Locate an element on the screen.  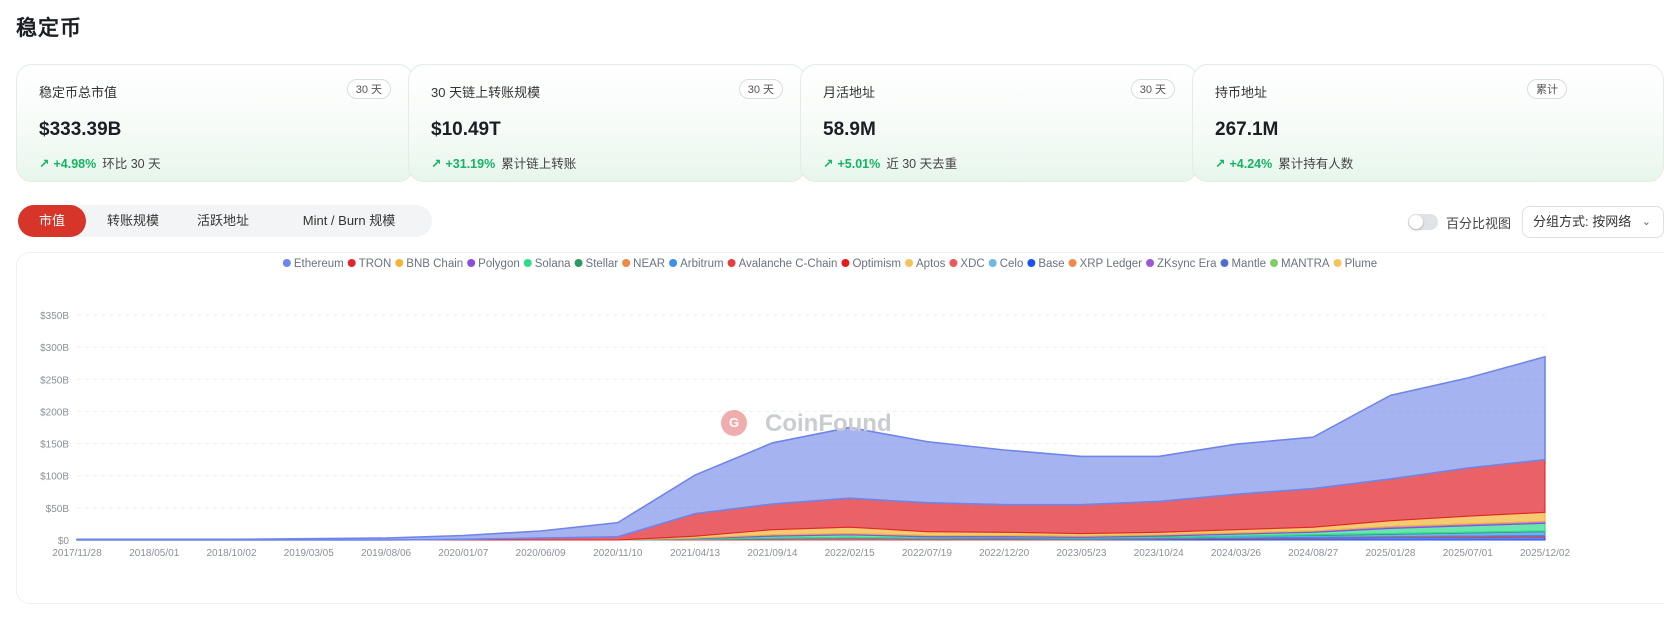
x-tick-label: 2024/03/26 is located at coordinates (1236, 553).